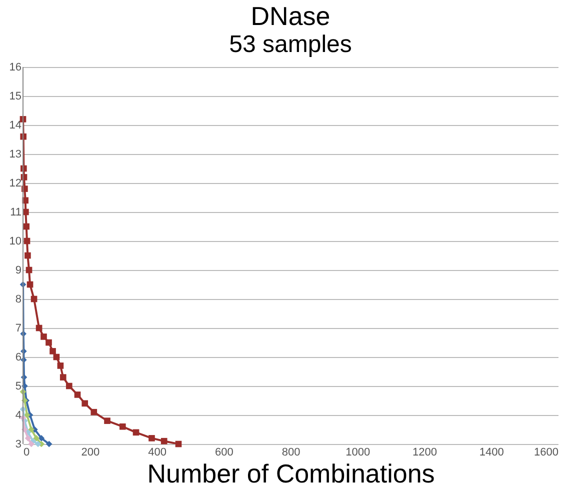  Describe the element at coordinates (15, 68) in the screenshot. I see `y-tick-label: 16` at that location.